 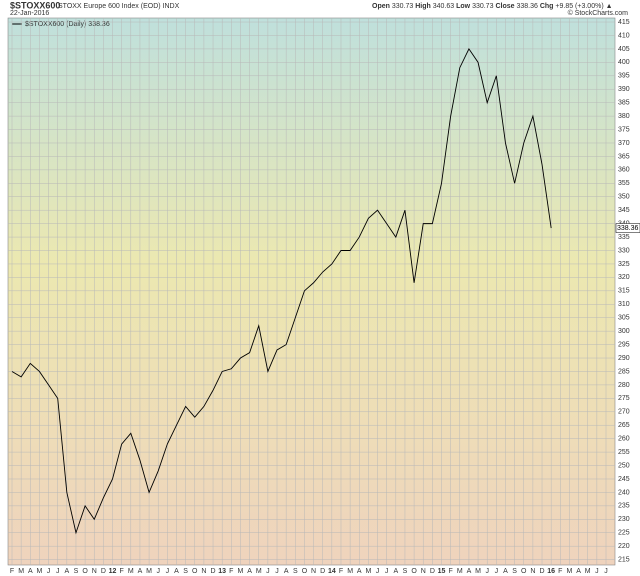 I want to click on y-tick-label: 355, so click(x=624, y=183).